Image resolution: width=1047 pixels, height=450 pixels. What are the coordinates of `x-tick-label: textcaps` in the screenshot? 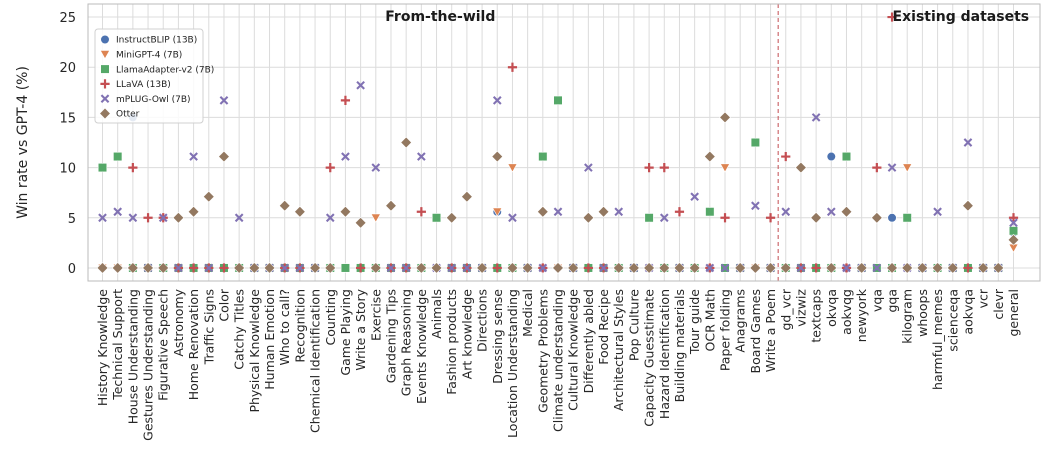 It's located at (816, 316).